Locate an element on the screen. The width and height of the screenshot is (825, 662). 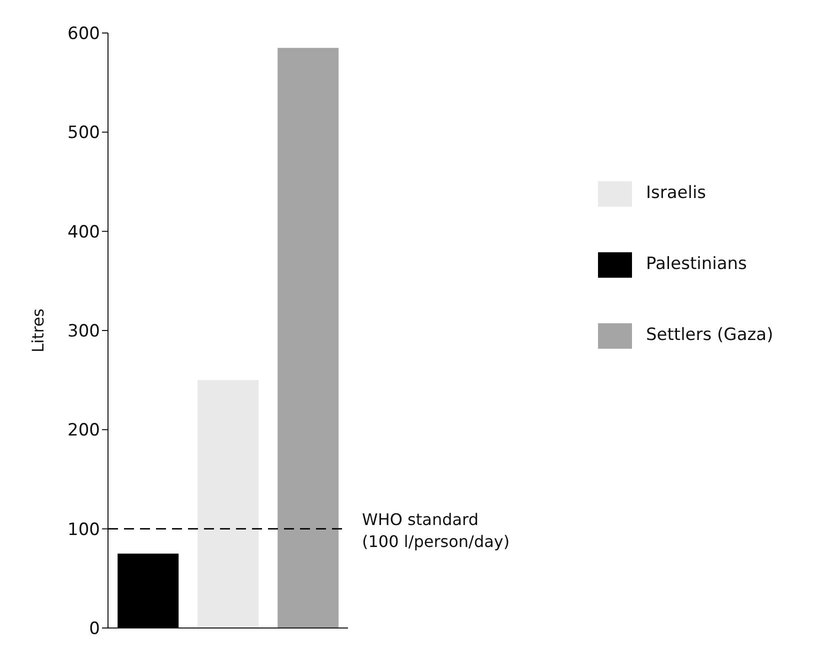
ref-line-label: WHO standard (100 l/person/day) is located at coordinates (436, 530).